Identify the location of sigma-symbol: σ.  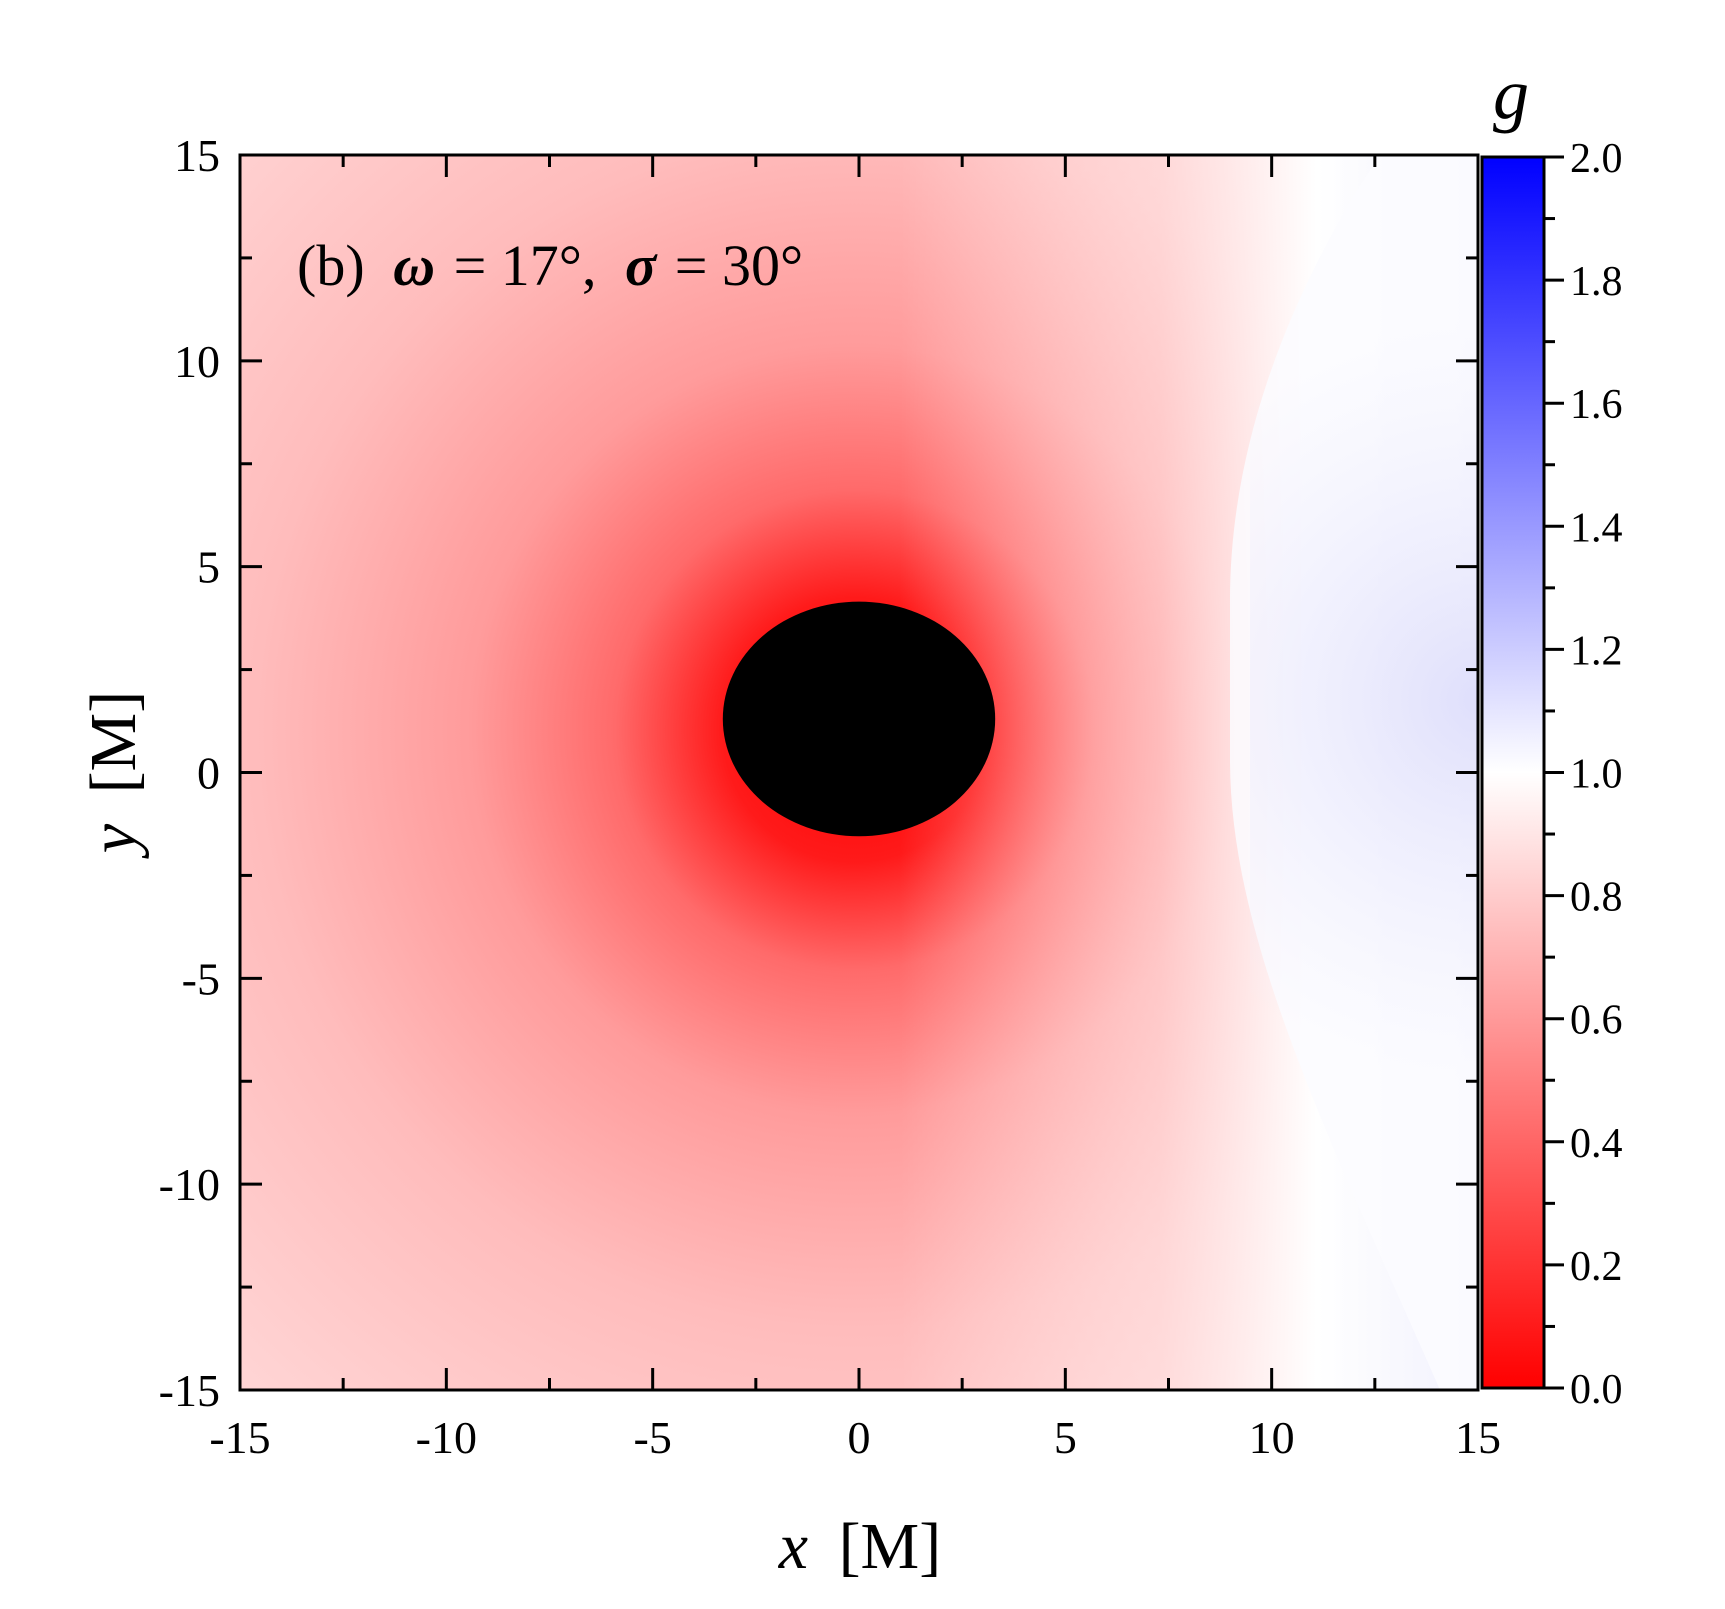
(641, 265).